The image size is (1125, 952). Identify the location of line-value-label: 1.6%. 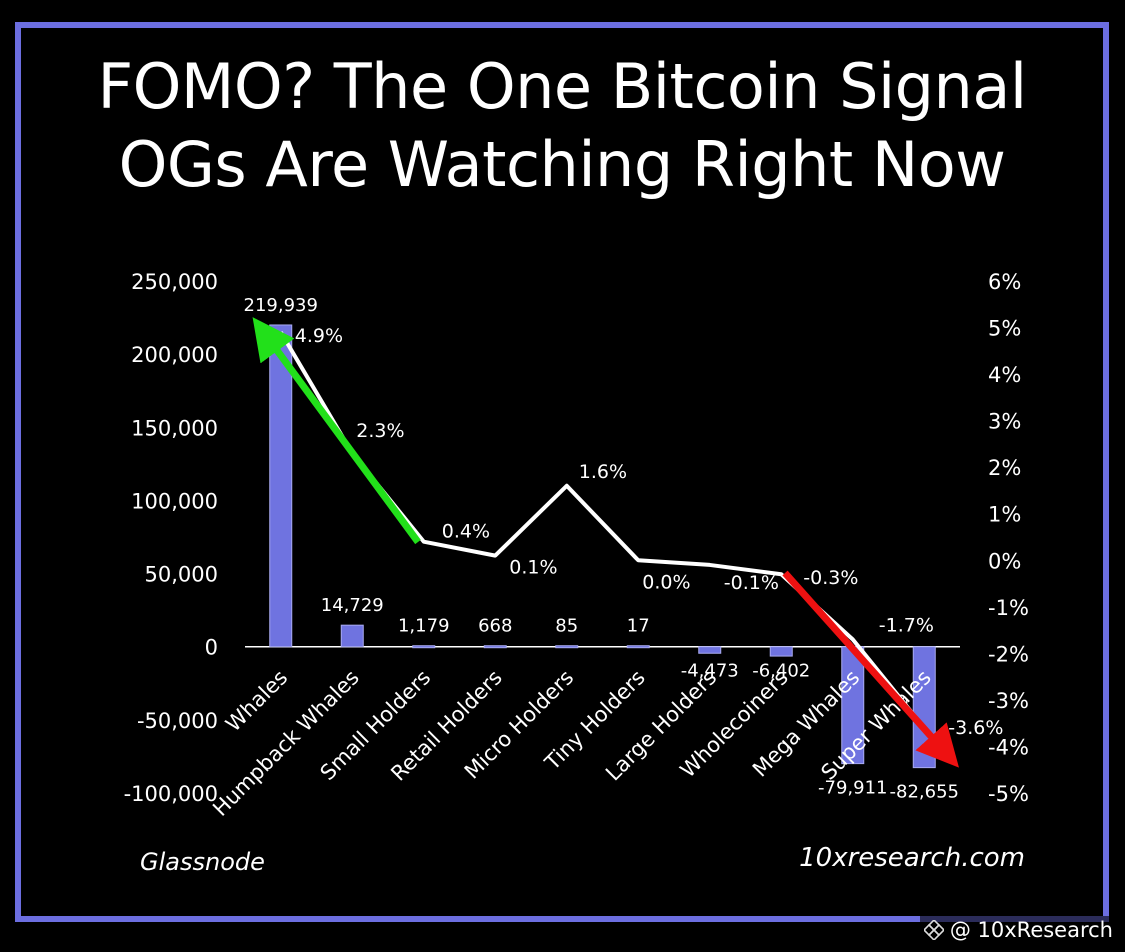
(603, 472).